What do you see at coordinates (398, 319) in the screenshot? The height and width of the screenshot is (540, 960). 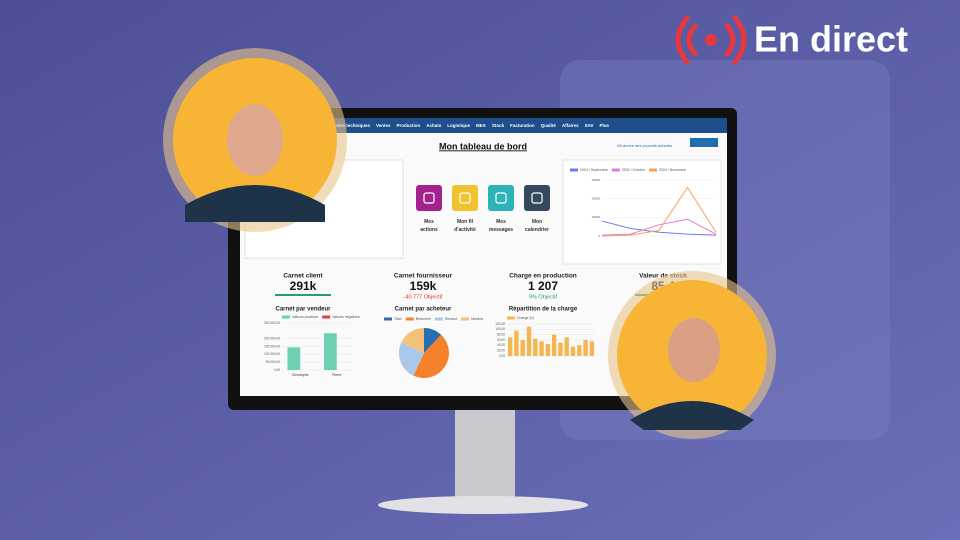 I see `legend-label: Tiber` at bounding box center [398, 319].